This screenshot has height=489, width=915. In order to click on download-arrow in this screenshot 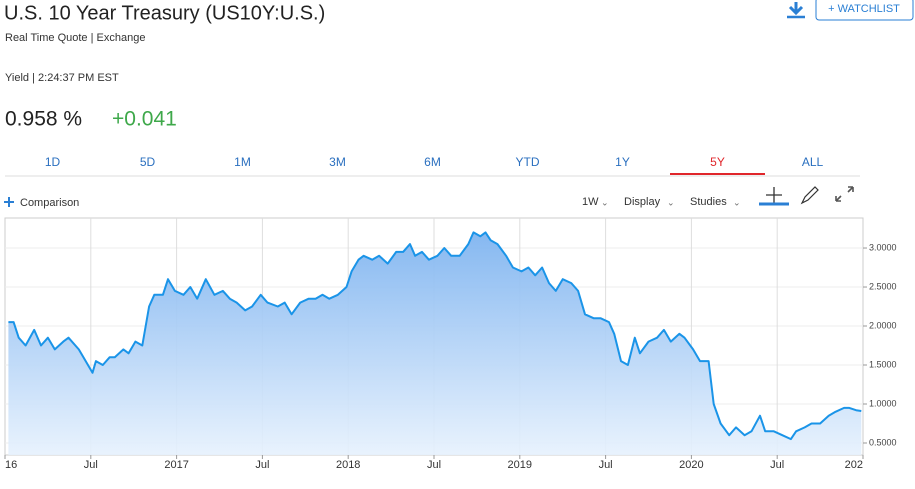, I will do `click(796, 9)`.